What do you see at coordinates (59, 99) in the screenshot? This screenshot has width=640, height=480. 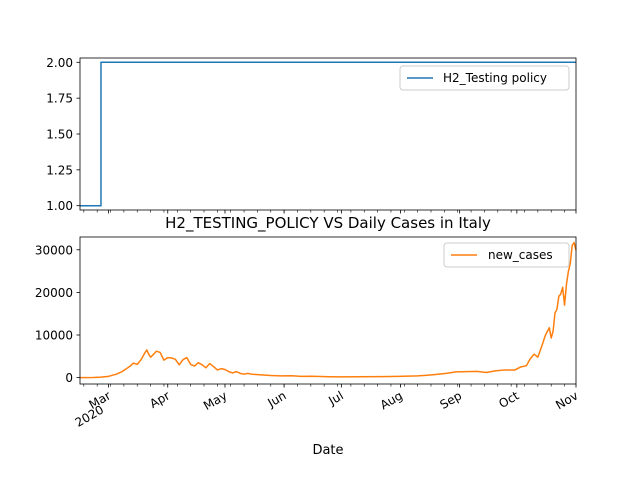 I see `top-y-tick-label: 1.75` at bounding box center [59, 99].